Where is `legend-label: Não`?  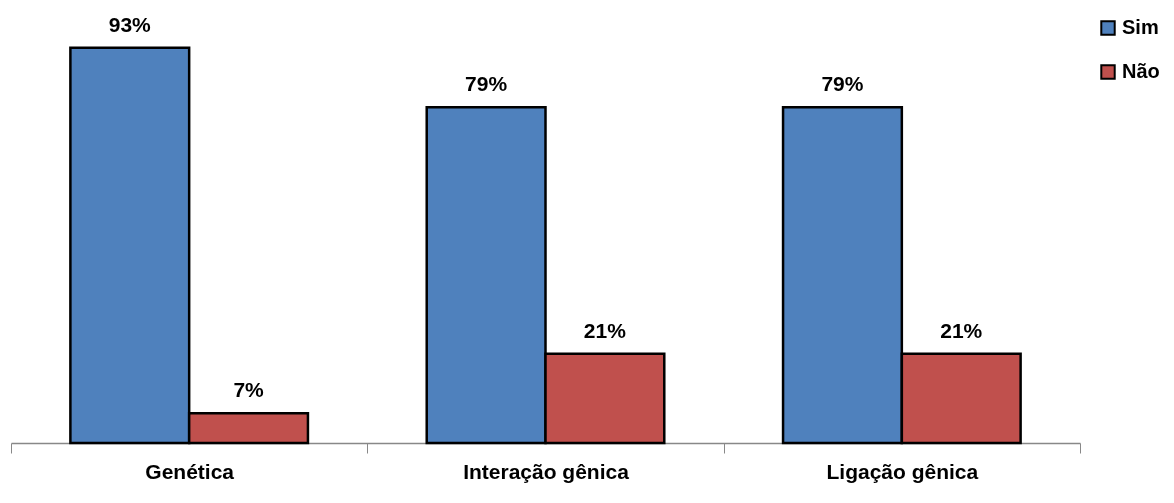 legend-label: Não is located at coordinates (1141, 71).